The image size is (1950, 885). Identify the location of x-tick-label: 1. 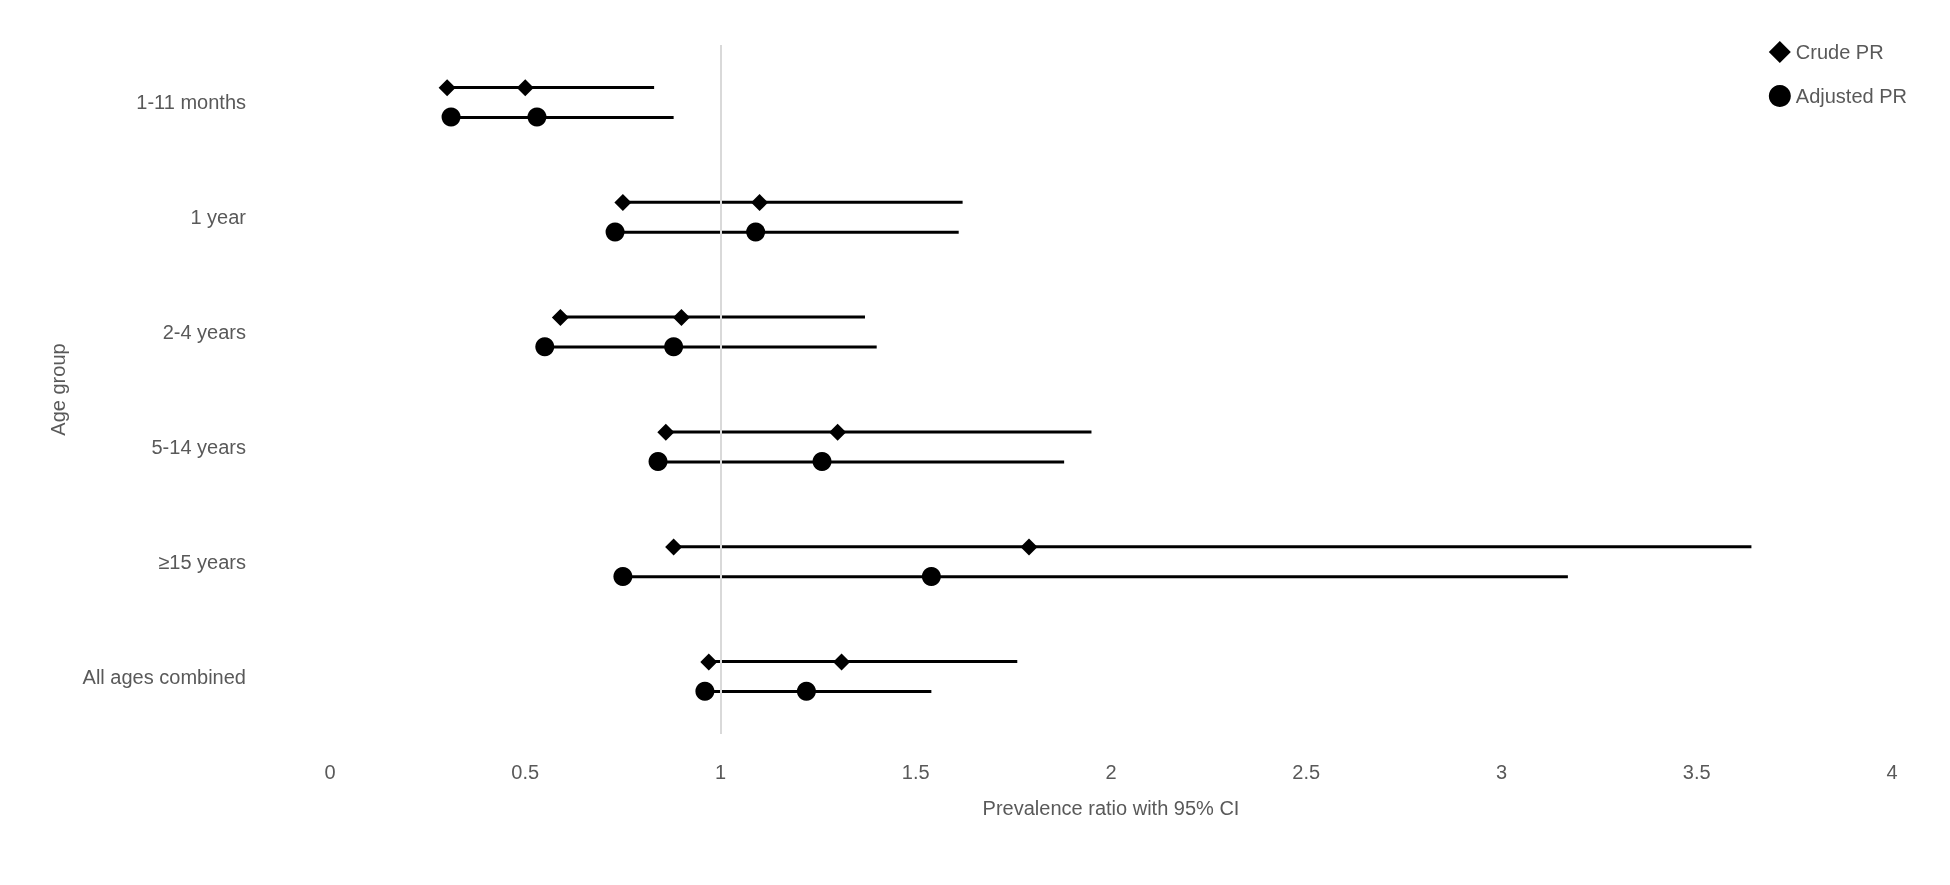
(720, 772).